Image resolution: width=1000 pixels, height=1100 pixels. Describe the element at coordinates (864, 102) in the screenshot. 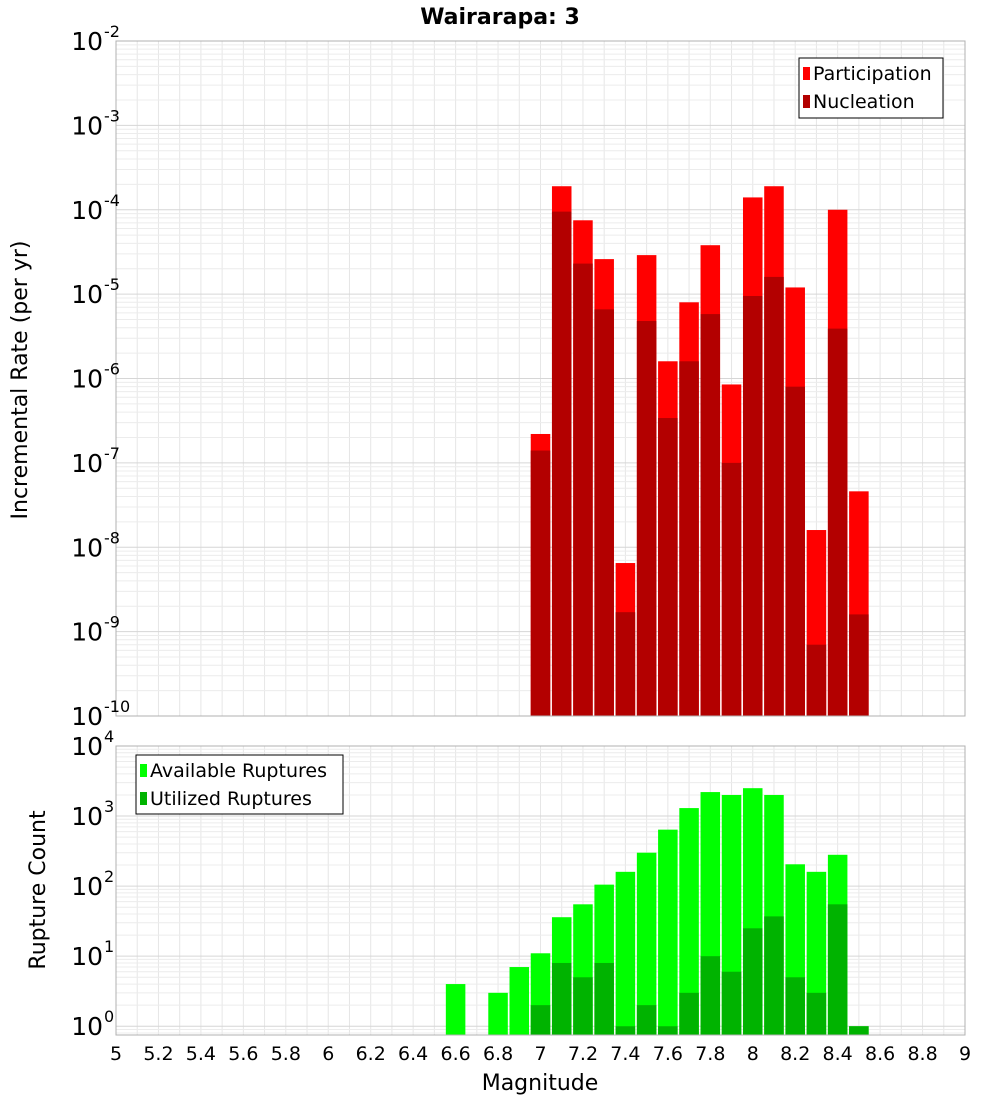

I see `legend-label: Nucleation` at that location.